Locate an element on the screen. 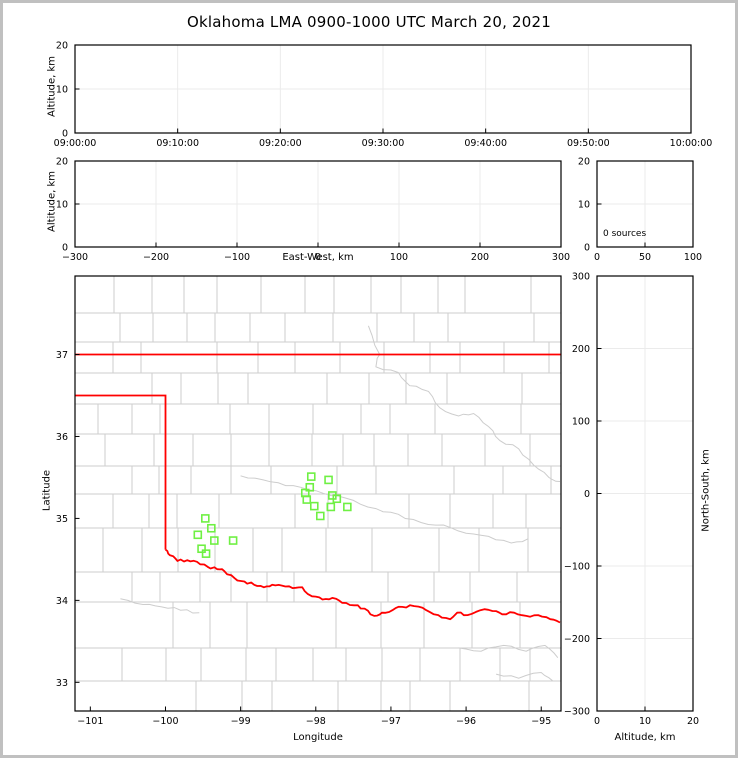 This screenshot has width=738, height=758. map-xlabel: Longitude is located at coordinates (318, 737).